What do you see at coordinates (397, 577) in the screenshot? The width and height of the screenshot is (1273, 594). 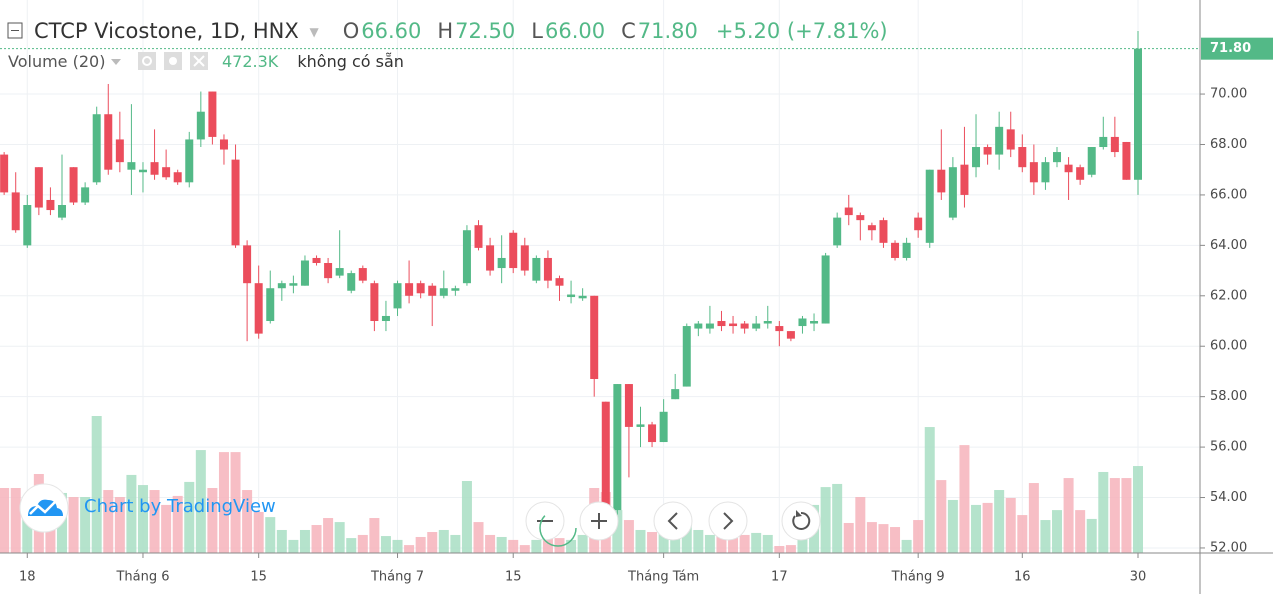 I see `x-tick-label: Tháng 7` at bounding box center [397, 577].